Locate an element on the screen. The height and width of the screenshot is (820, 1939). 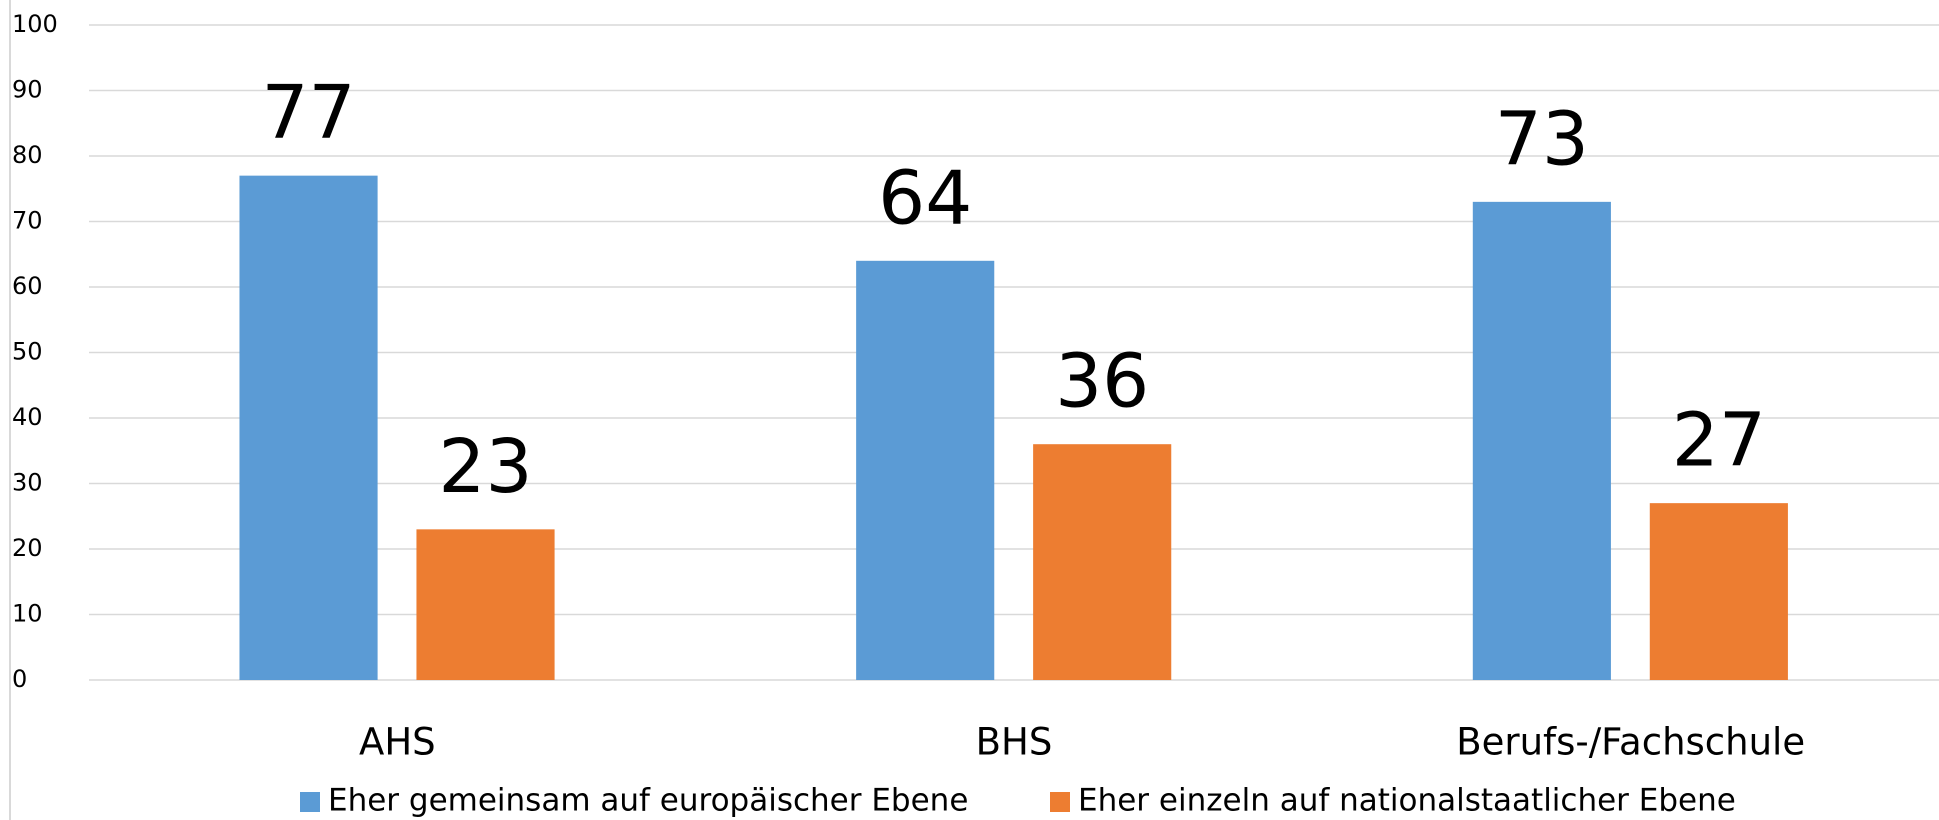
x-tick-label: Berufs-/Fachschule is located at coordinates (1630, 742).